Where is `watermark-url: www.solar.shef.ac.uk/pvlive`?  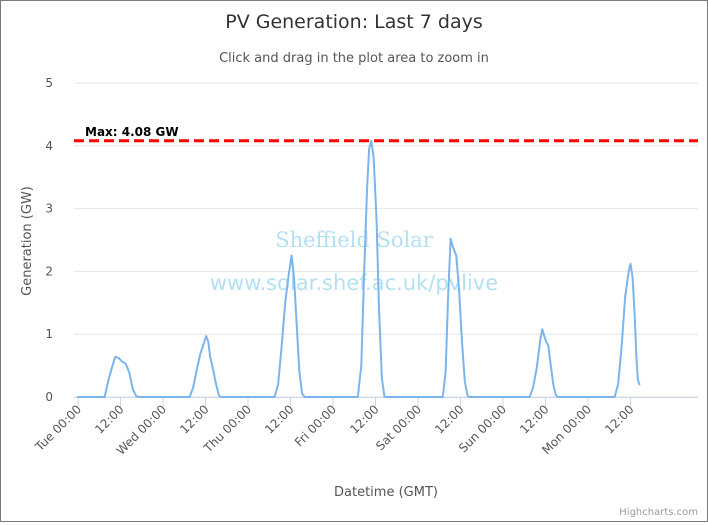 watermark-url: www.solar.shef.ac.uk/pvlive is located at coordinates (354, 283).